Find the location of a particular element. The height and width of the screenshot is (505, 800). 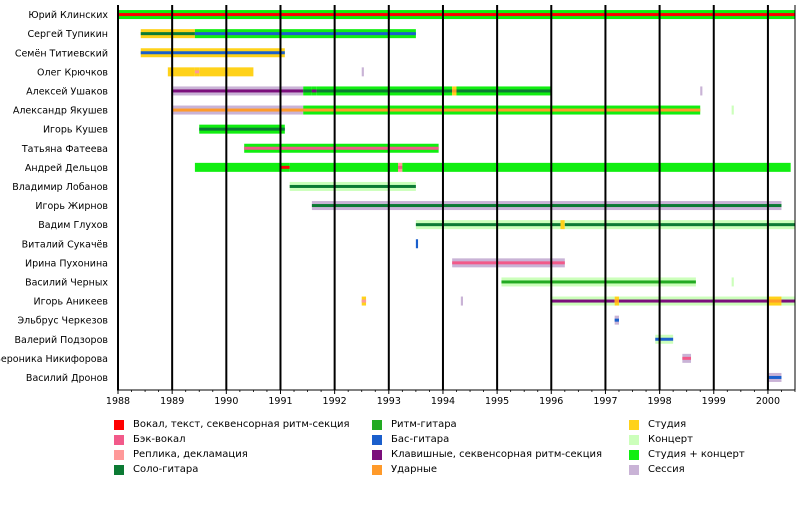

x-tick-label: 1992 is located at coordinates (335, 401).